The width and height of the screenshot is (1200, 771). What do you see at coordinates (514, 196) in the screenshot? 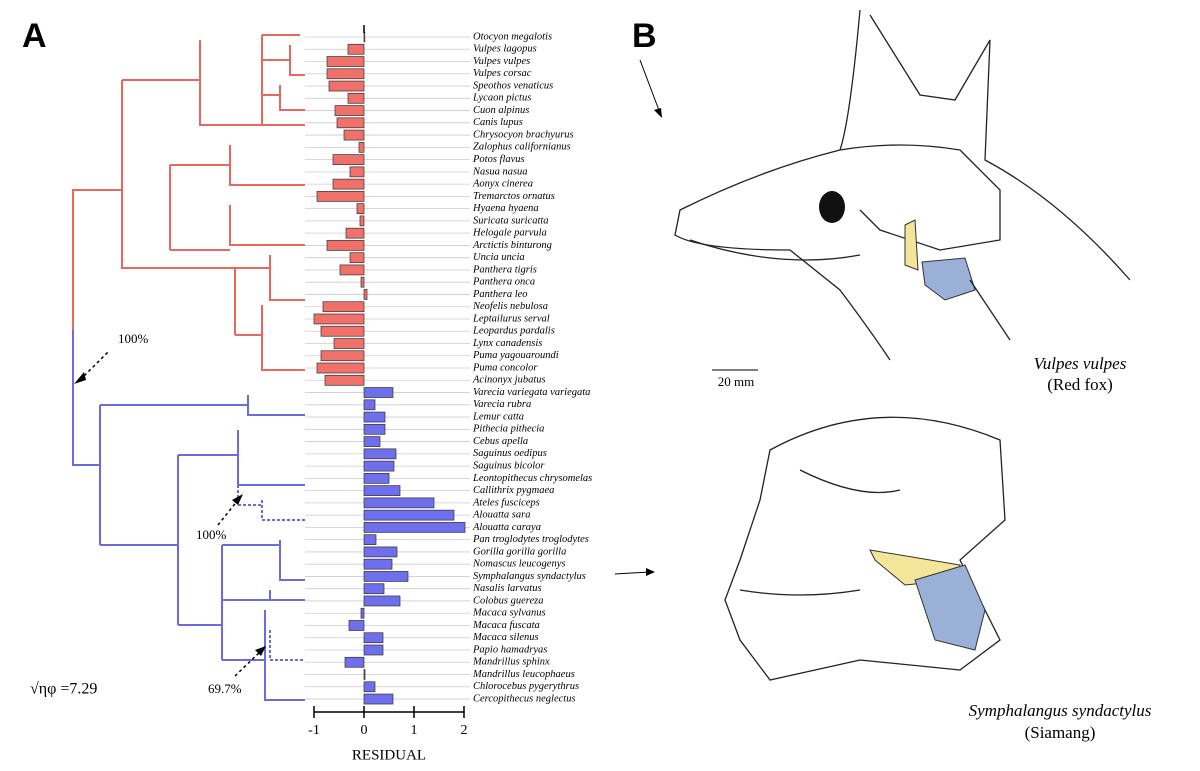
I see `species-name: Tremarctos ornatus` at bounding box center [514, 196].